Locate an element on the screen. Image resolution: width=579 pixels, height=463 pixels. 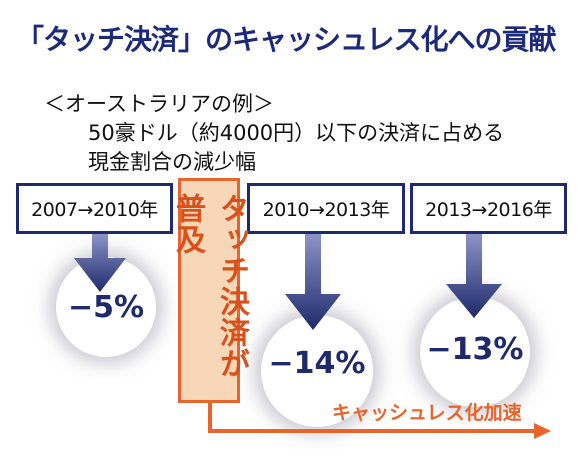
period-box-2007-2010: 2007→2010年 is located at coordinates (94, 208).